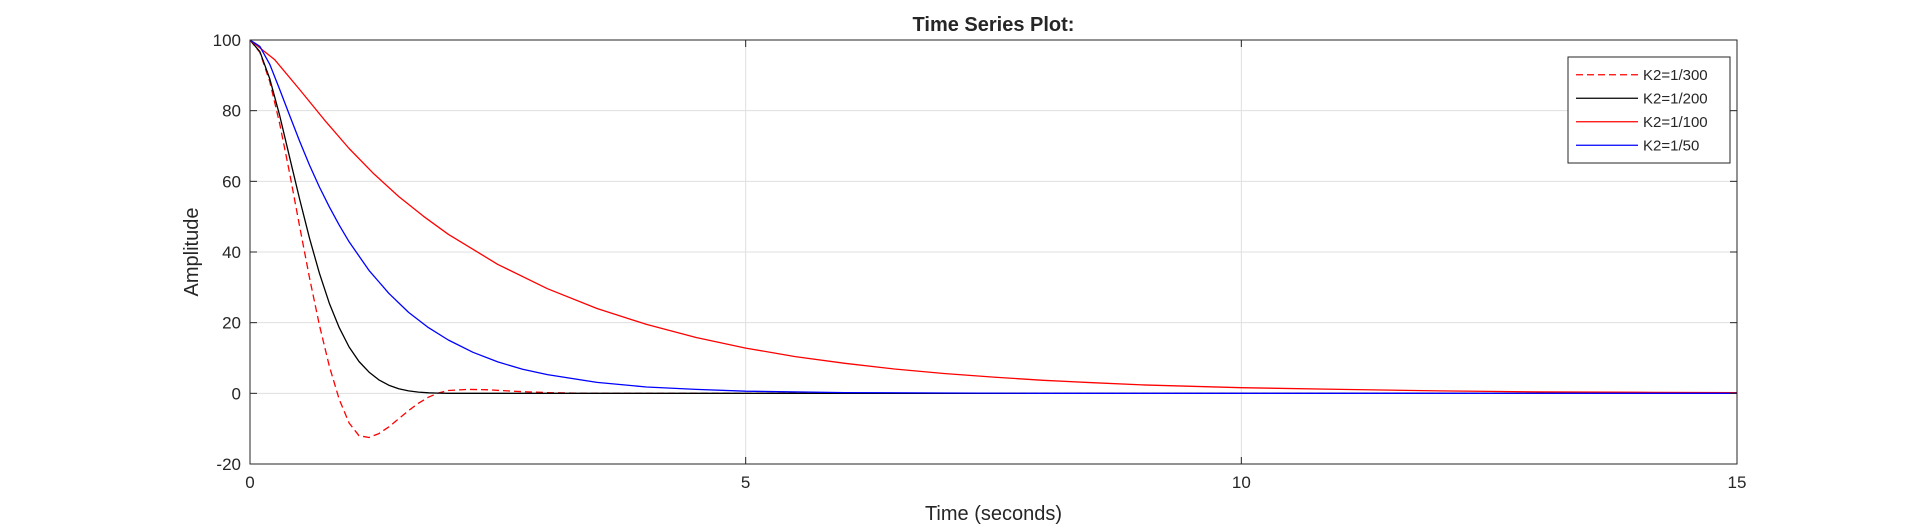  Describe the element at coordinates (192, 252) in the screenshot. I see `y-axis-label: Amplitude` at that location.